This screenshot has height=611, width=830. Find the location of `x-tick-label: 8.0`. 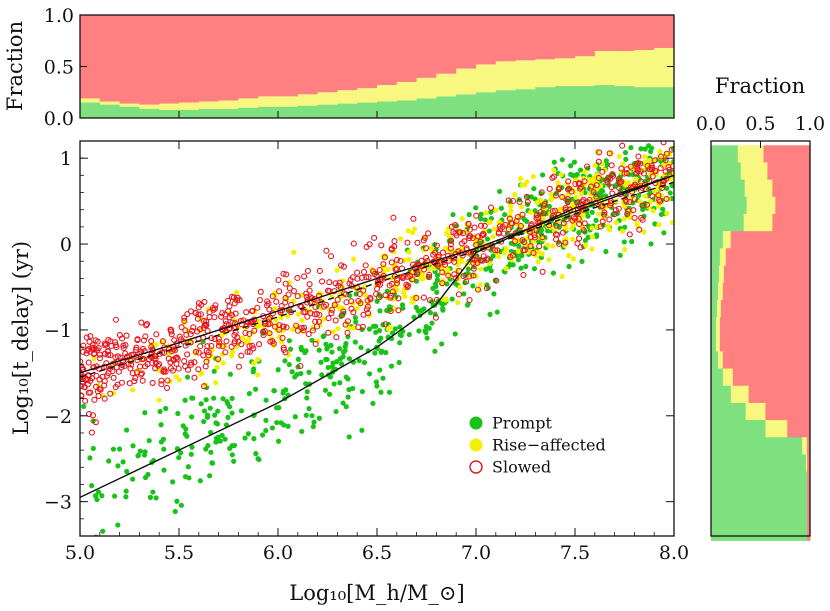

x-tick-label: 8.0 is located at coordinates (674, 553).